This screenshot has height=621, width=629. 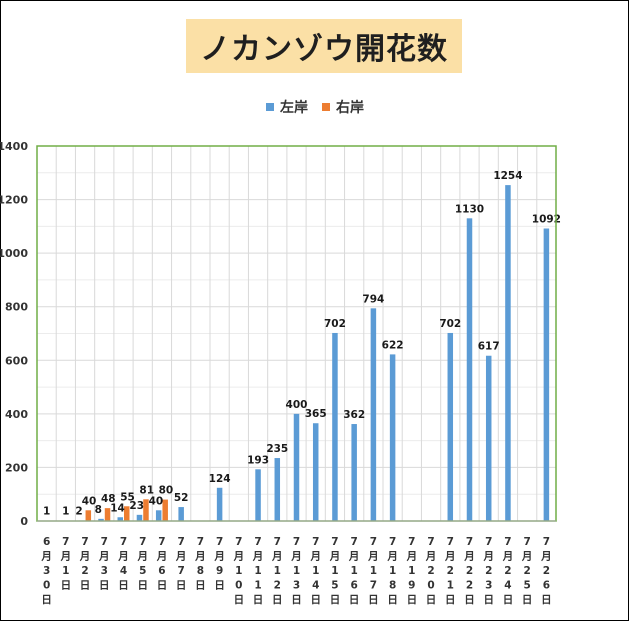 I want to click on legend-label-left-bank: 左岸, so click(x=294, y=108).